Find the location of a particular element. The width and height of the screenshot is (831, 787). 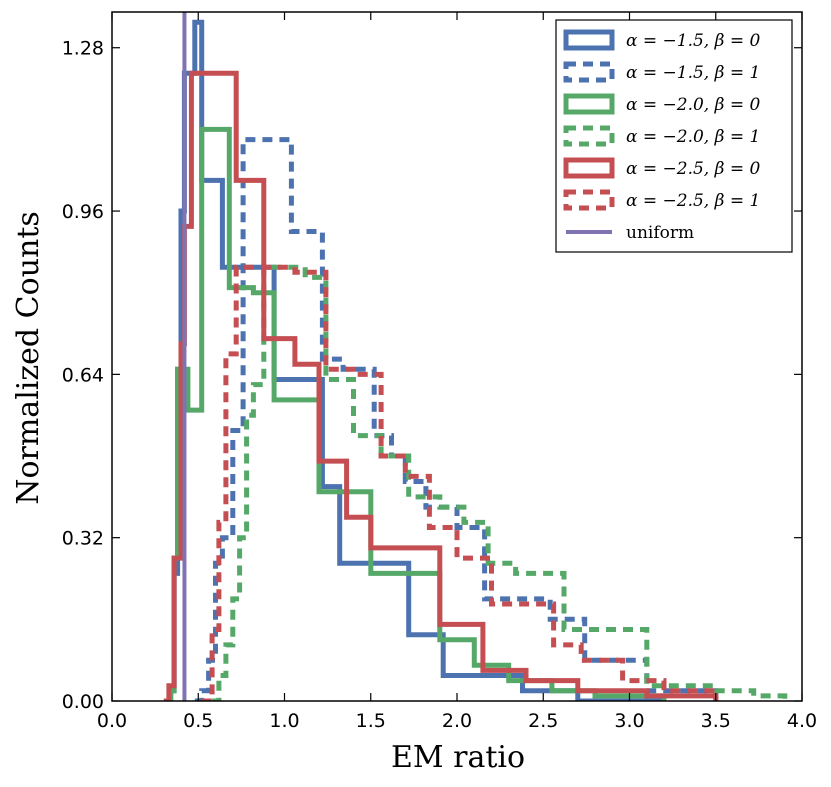

legend-label-2: α = −1.5, β = 1 is located at coordinates (693, 73).